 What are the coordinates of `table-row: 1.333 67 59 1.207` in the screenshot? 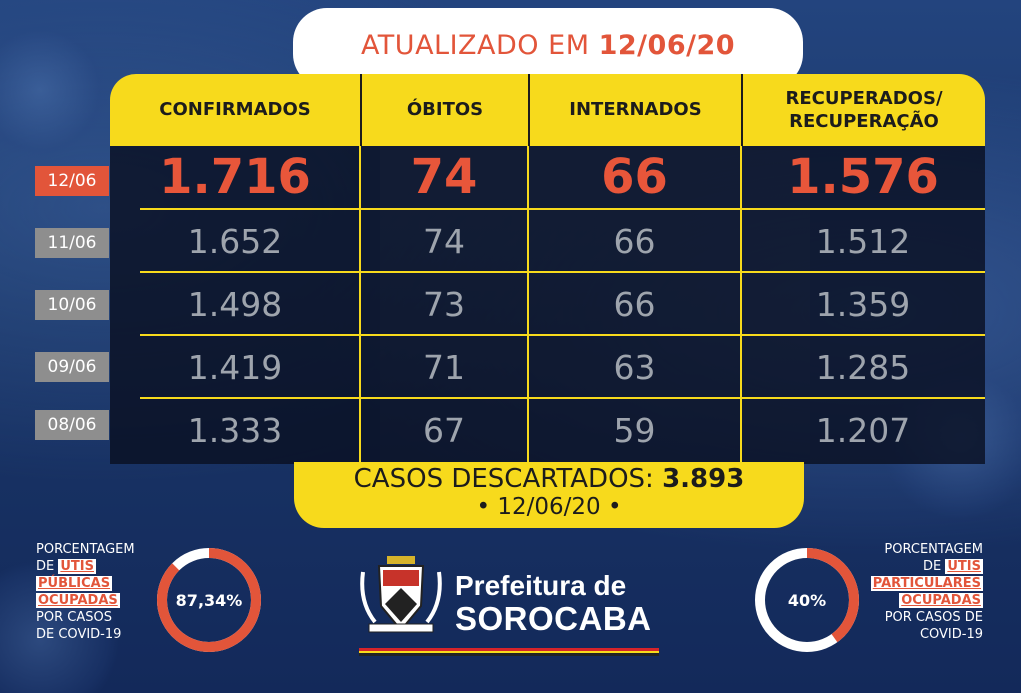 It's located at (547, 430).